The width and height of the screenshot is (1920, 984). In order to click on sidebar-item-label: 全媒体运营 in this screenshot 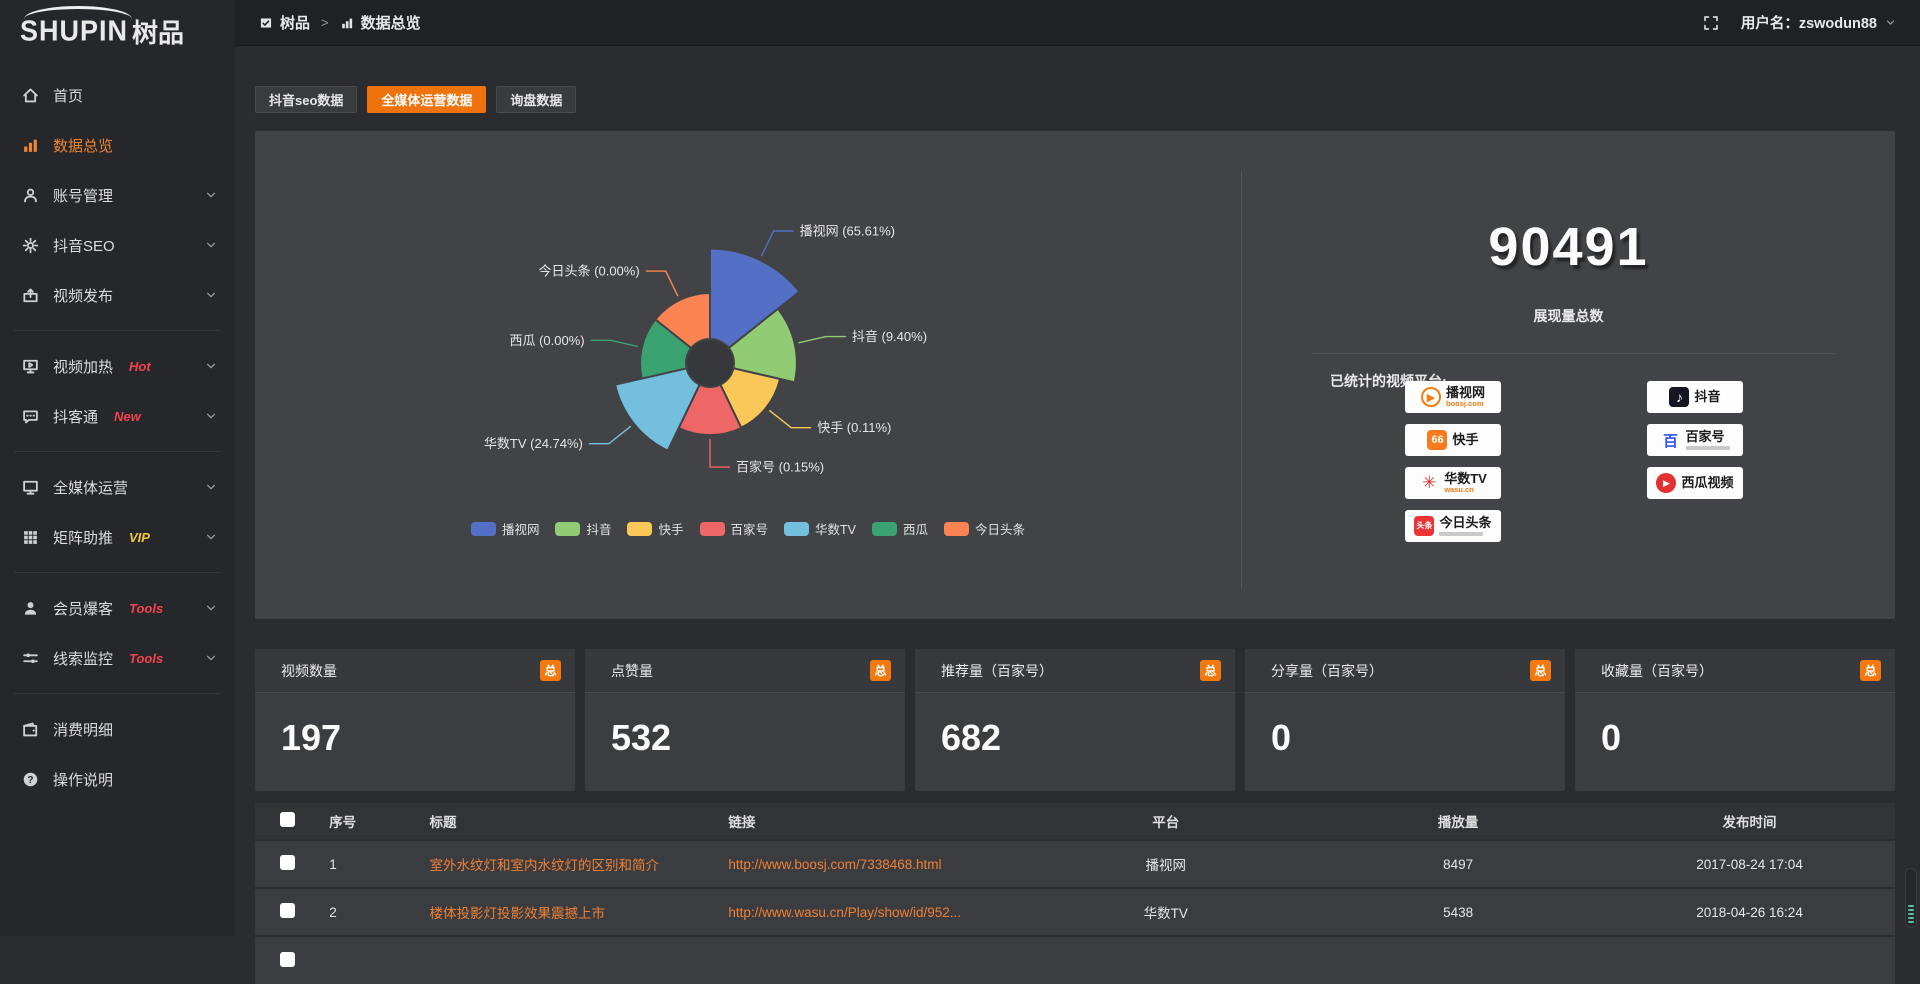, I will do `click(91, 488)`.